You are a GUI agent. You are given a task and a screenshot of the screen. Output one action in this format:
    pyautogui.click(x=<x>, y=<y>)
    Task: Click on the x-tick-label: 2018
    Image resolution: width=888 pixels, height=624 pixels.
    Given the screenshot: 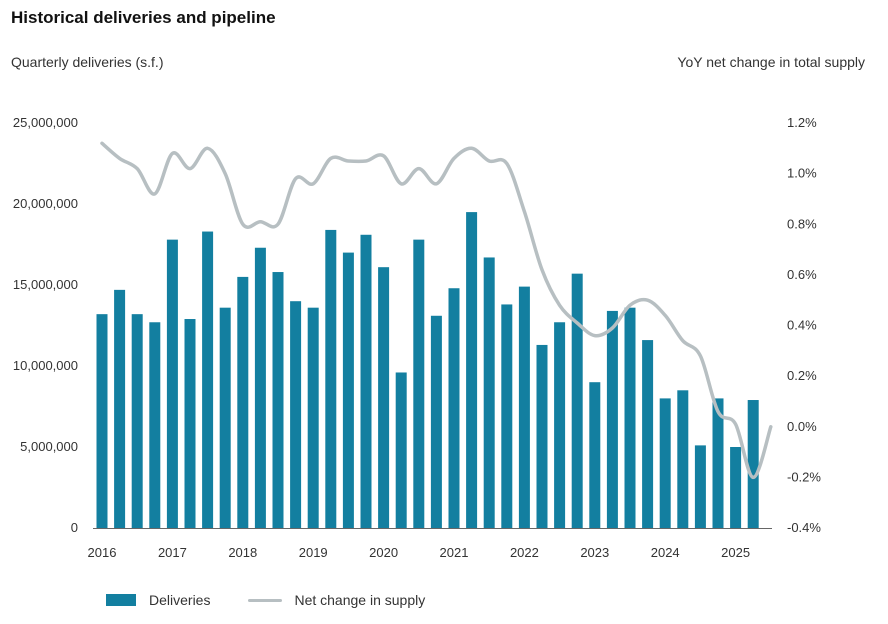 What is the action you would take?
    pyautogui.click(x=242, y=552)
    